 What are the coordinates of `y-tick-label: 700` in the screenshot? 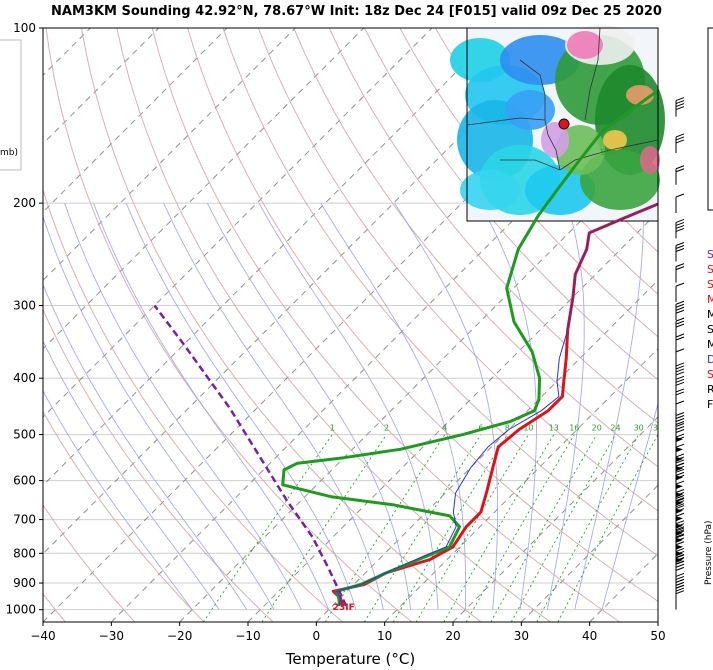 It's located at (24, 520).